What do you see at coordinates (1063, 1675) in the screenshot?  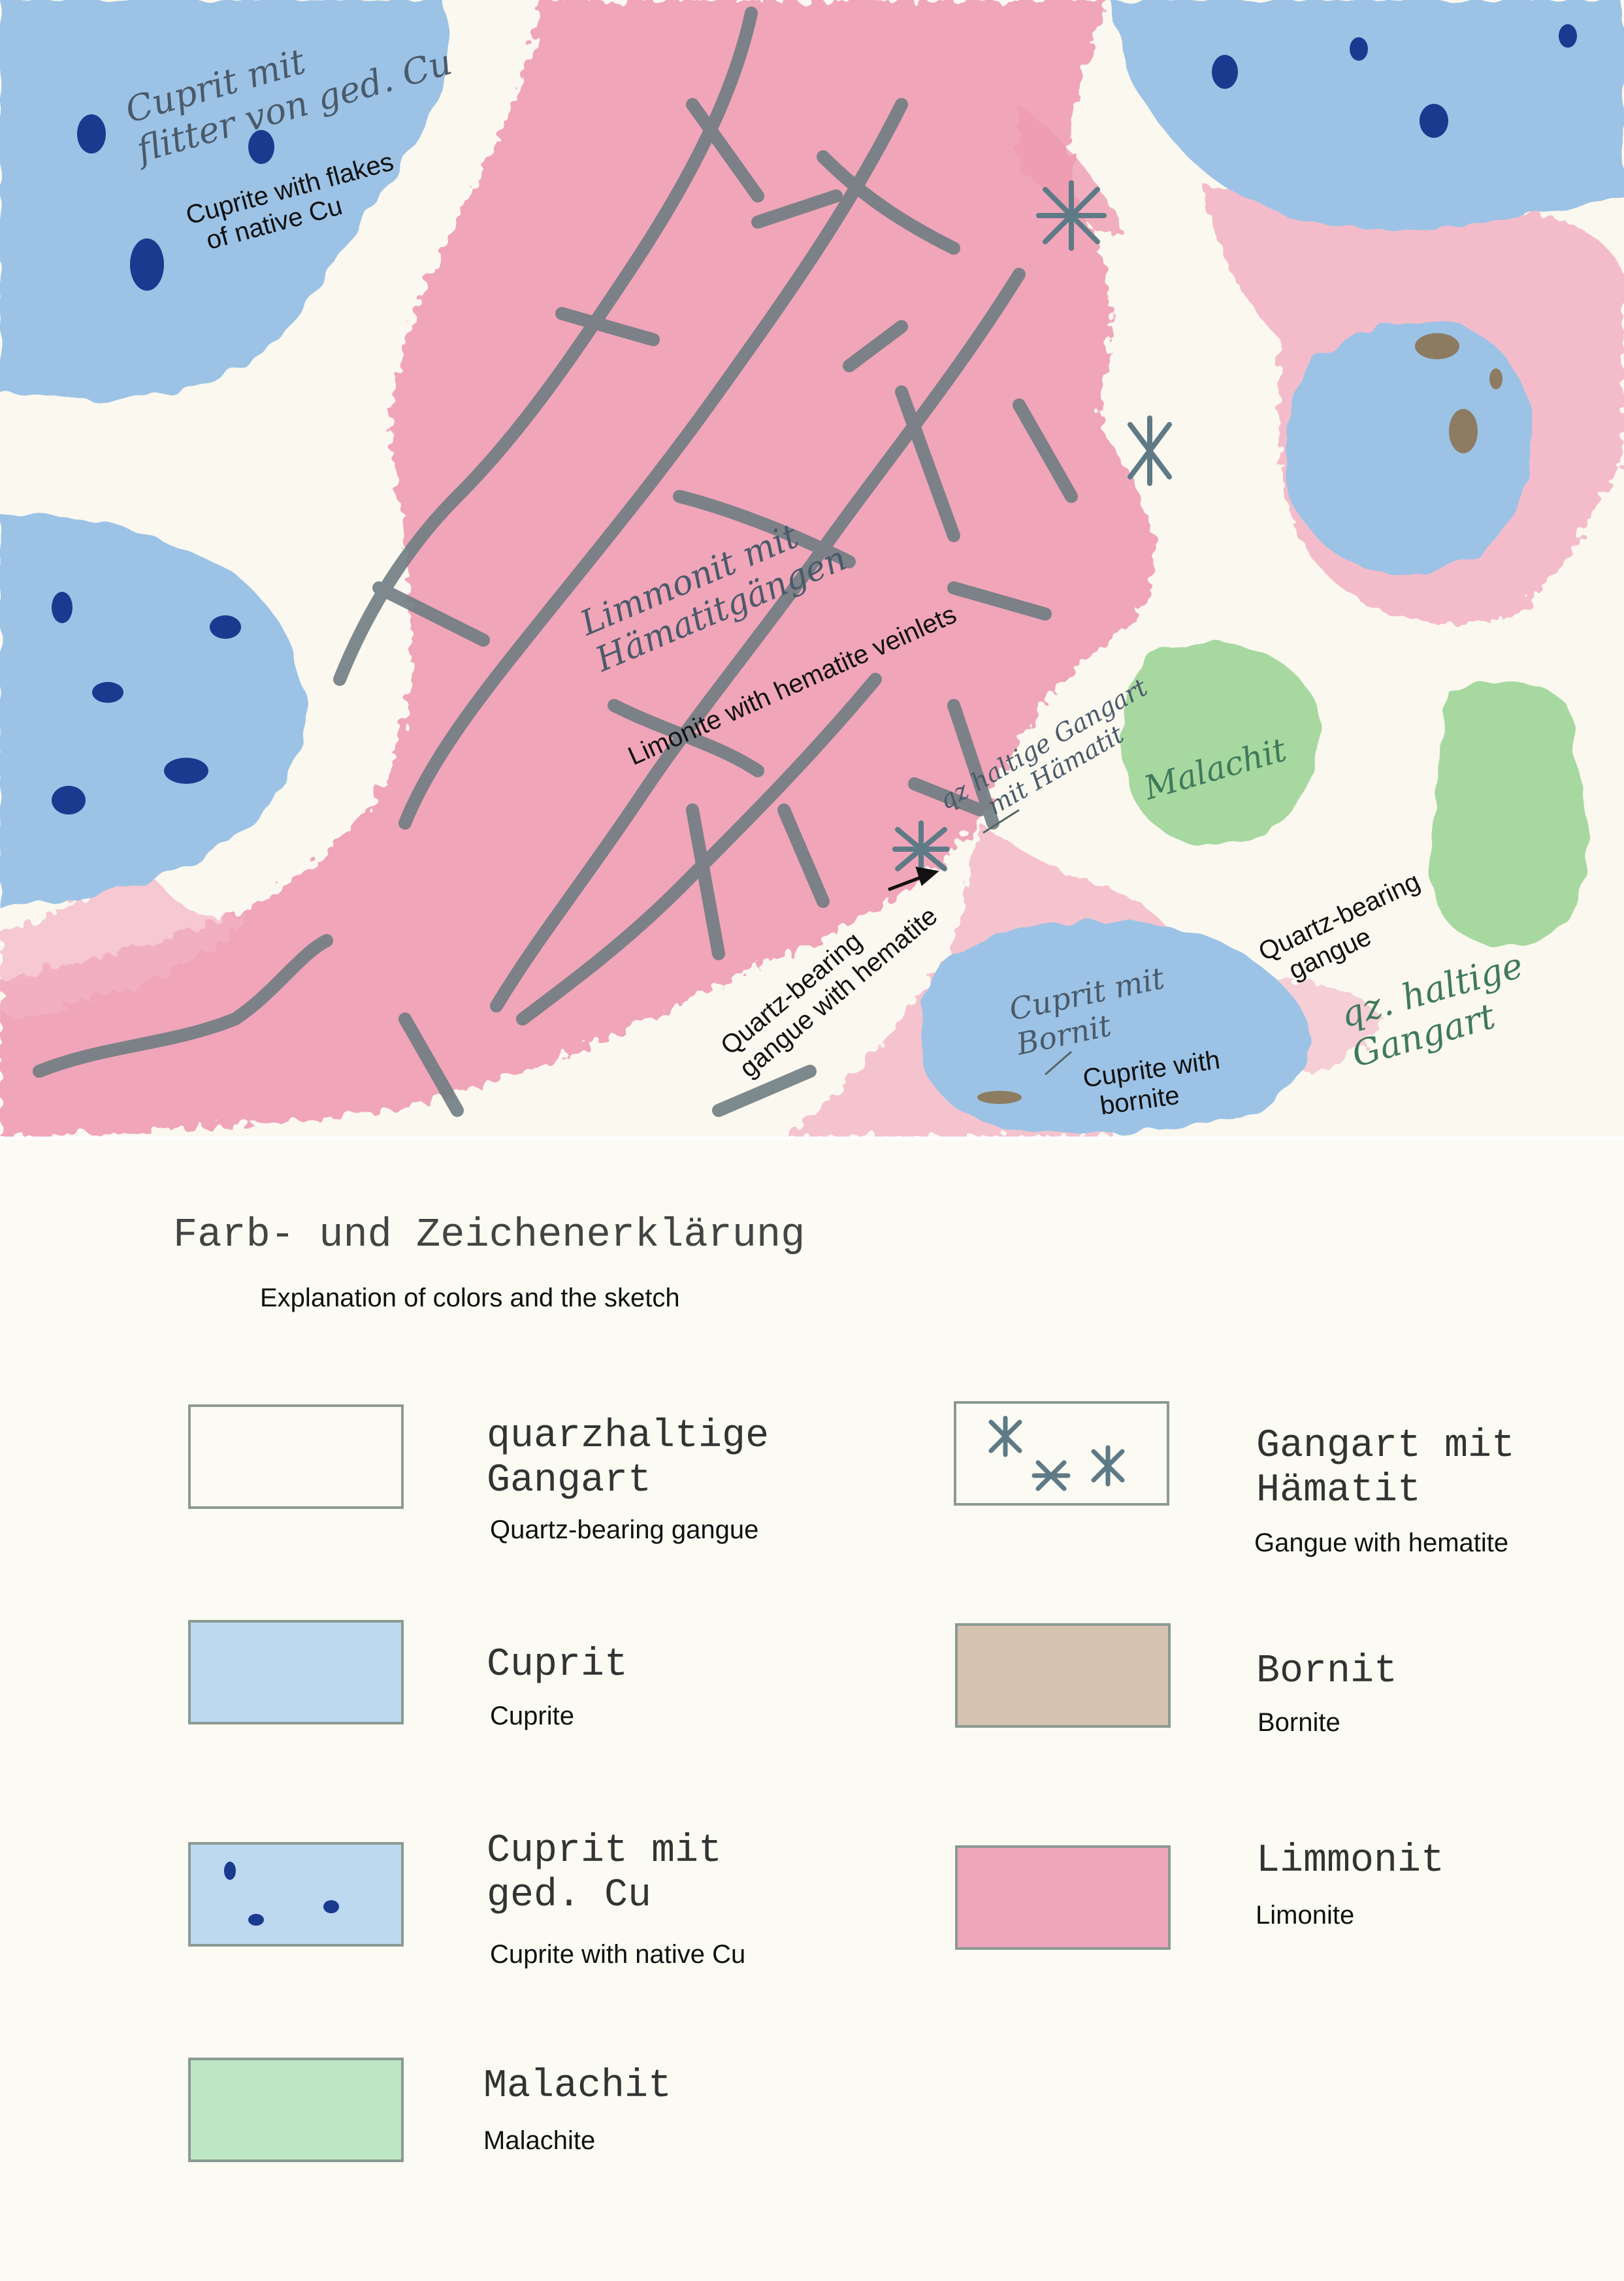 I see `swatch-bornite` at bounding box center [1063, 1675].